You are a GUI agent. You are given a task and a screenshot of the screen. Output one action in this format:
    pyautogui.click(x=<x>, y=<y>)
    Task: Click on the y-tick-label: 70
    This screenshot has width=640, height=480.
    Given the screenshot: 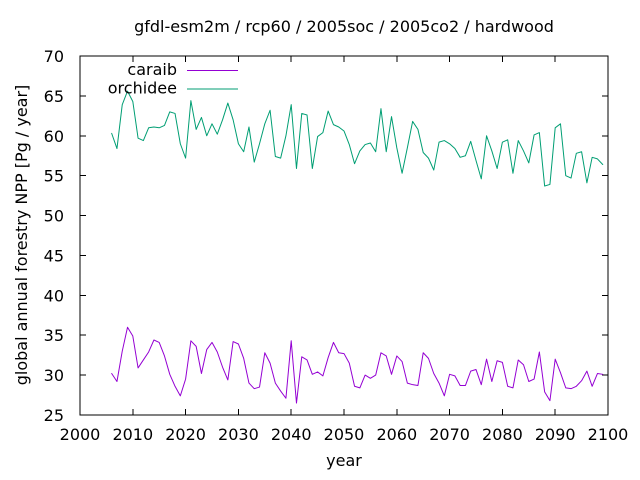 What is the action you would take?
    pyautogui.click(x=54, y=56)
    